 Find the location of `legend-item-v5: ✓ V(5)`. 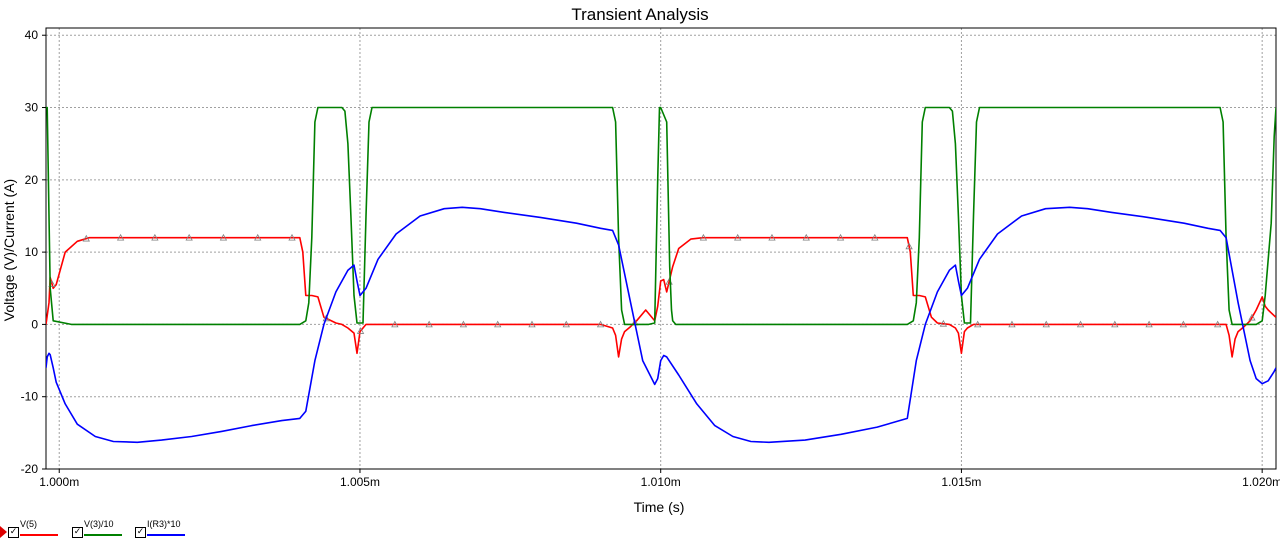

legend-item-v5: ✓ V(5) is located at coordinates (35, 528).